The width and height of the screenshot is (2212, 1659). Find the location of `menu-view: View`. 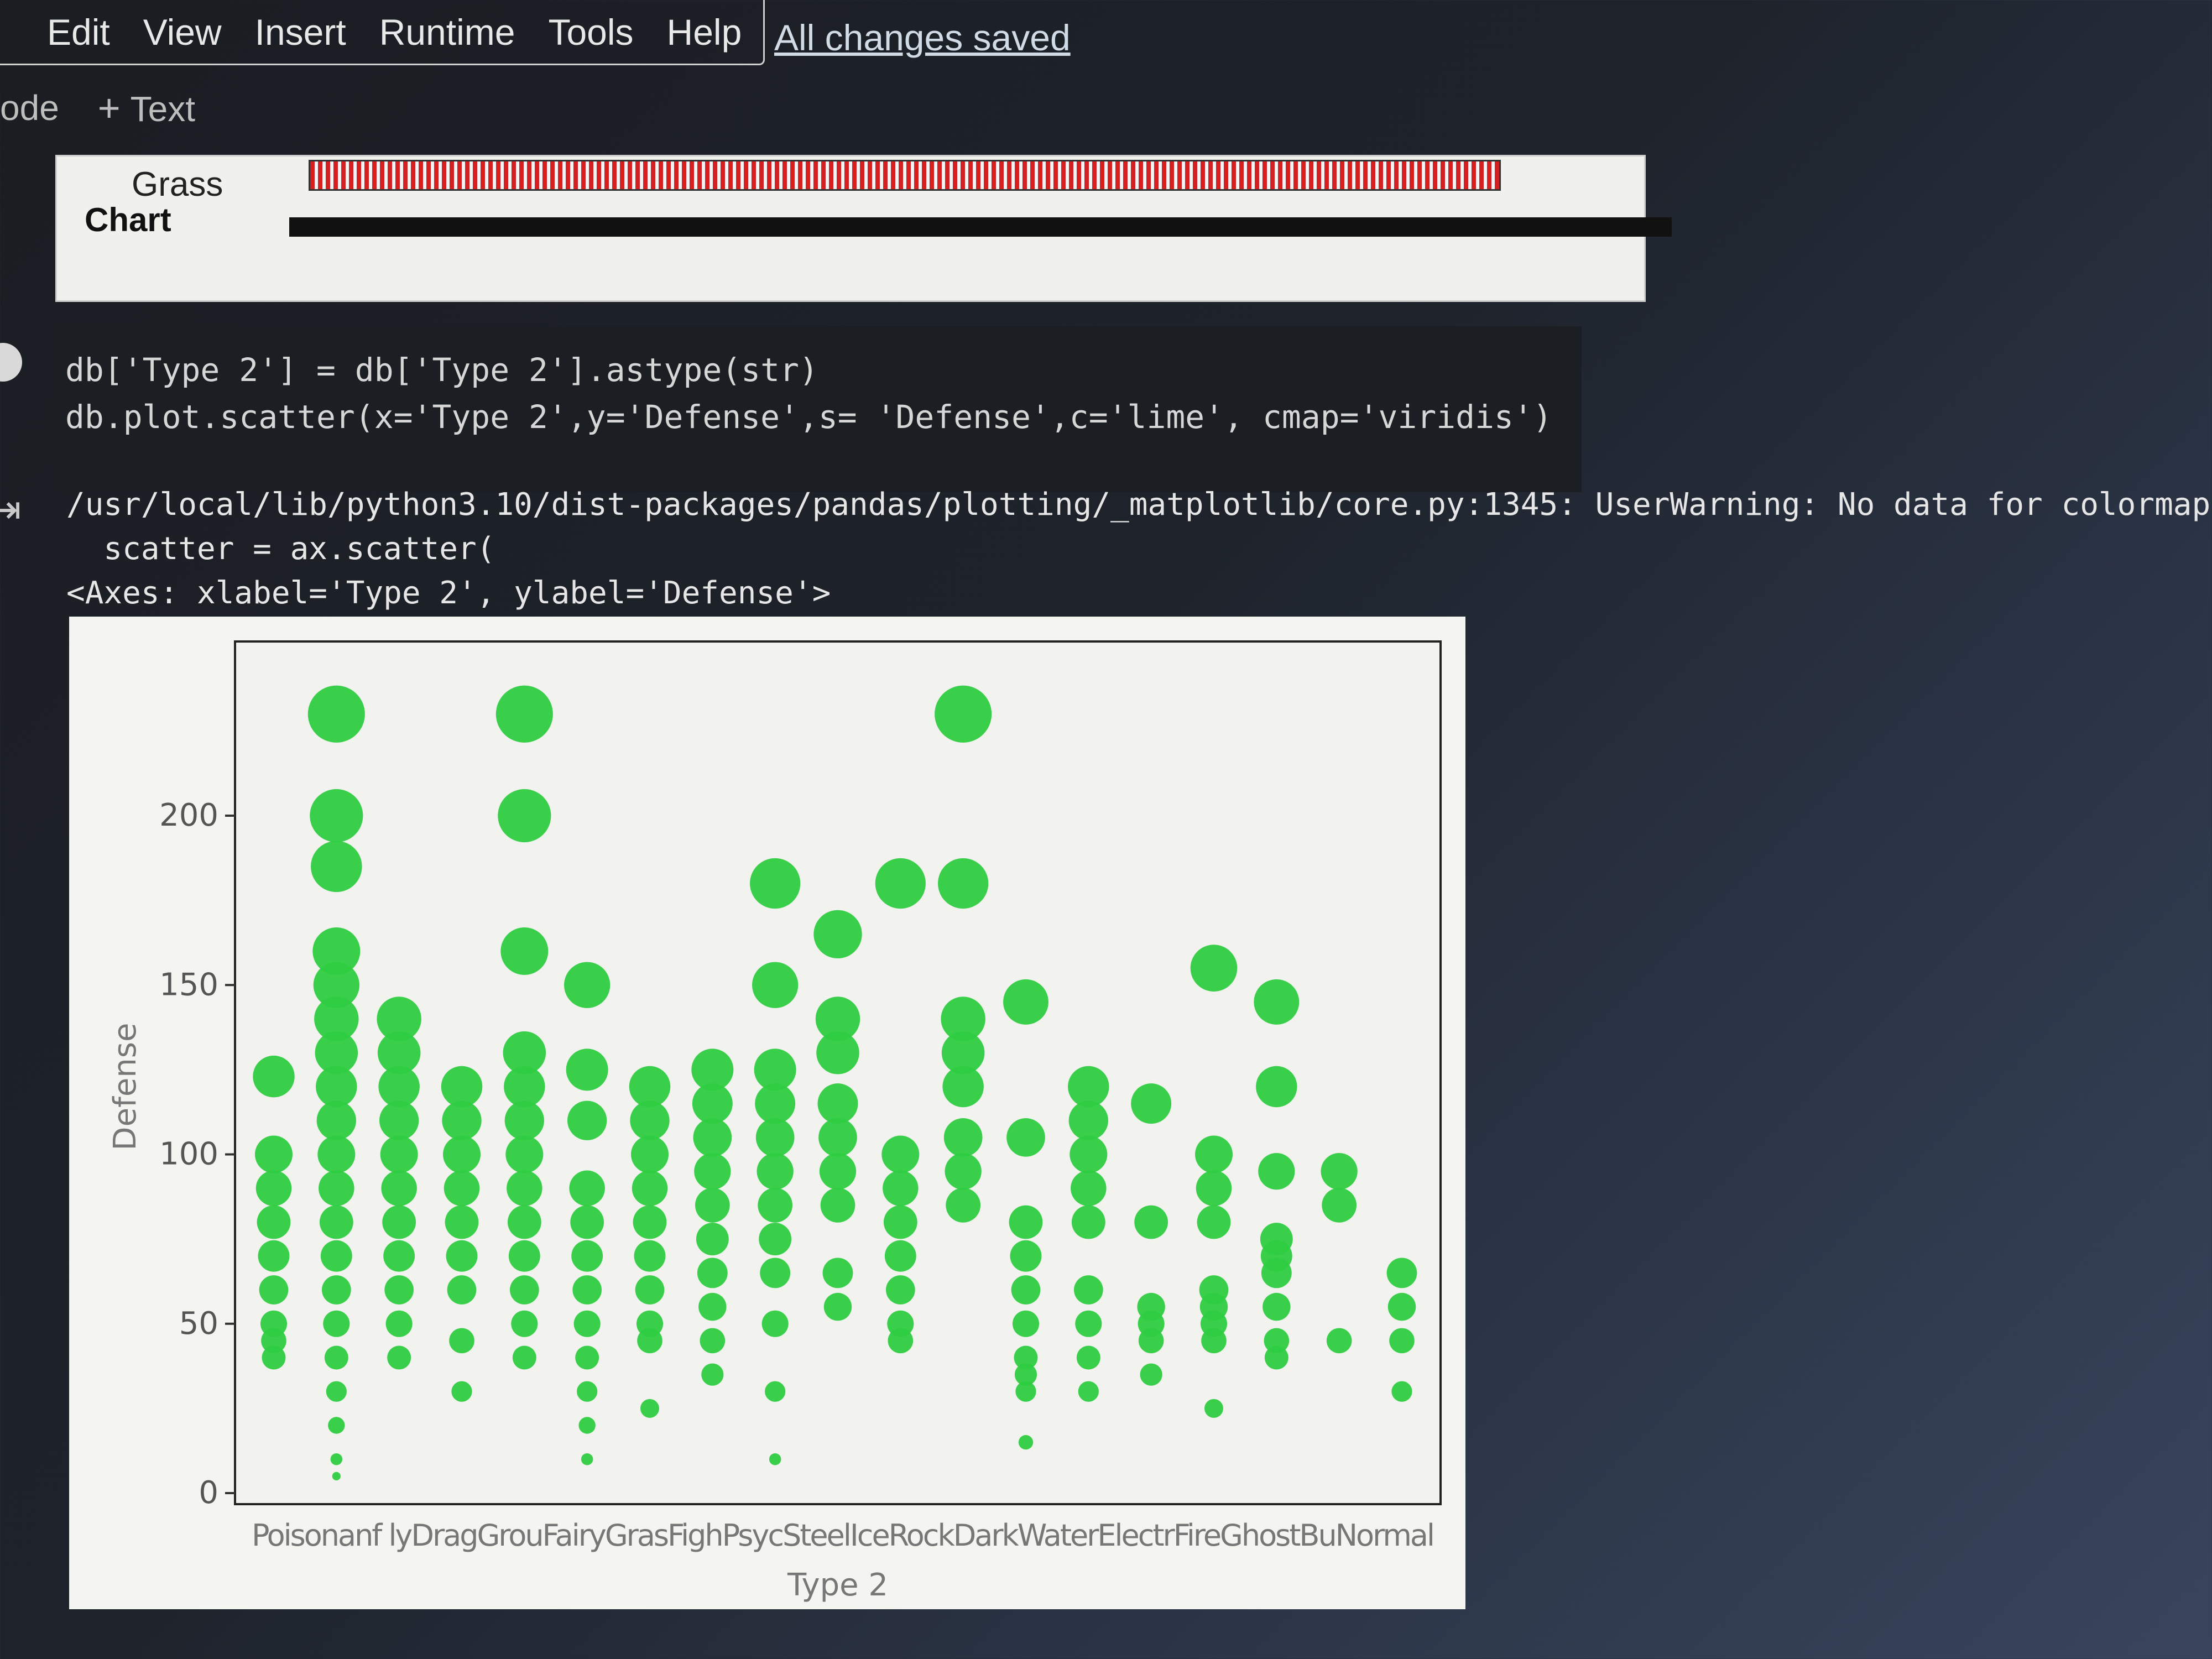

menu-view: View is located at coordinates (183, 32).